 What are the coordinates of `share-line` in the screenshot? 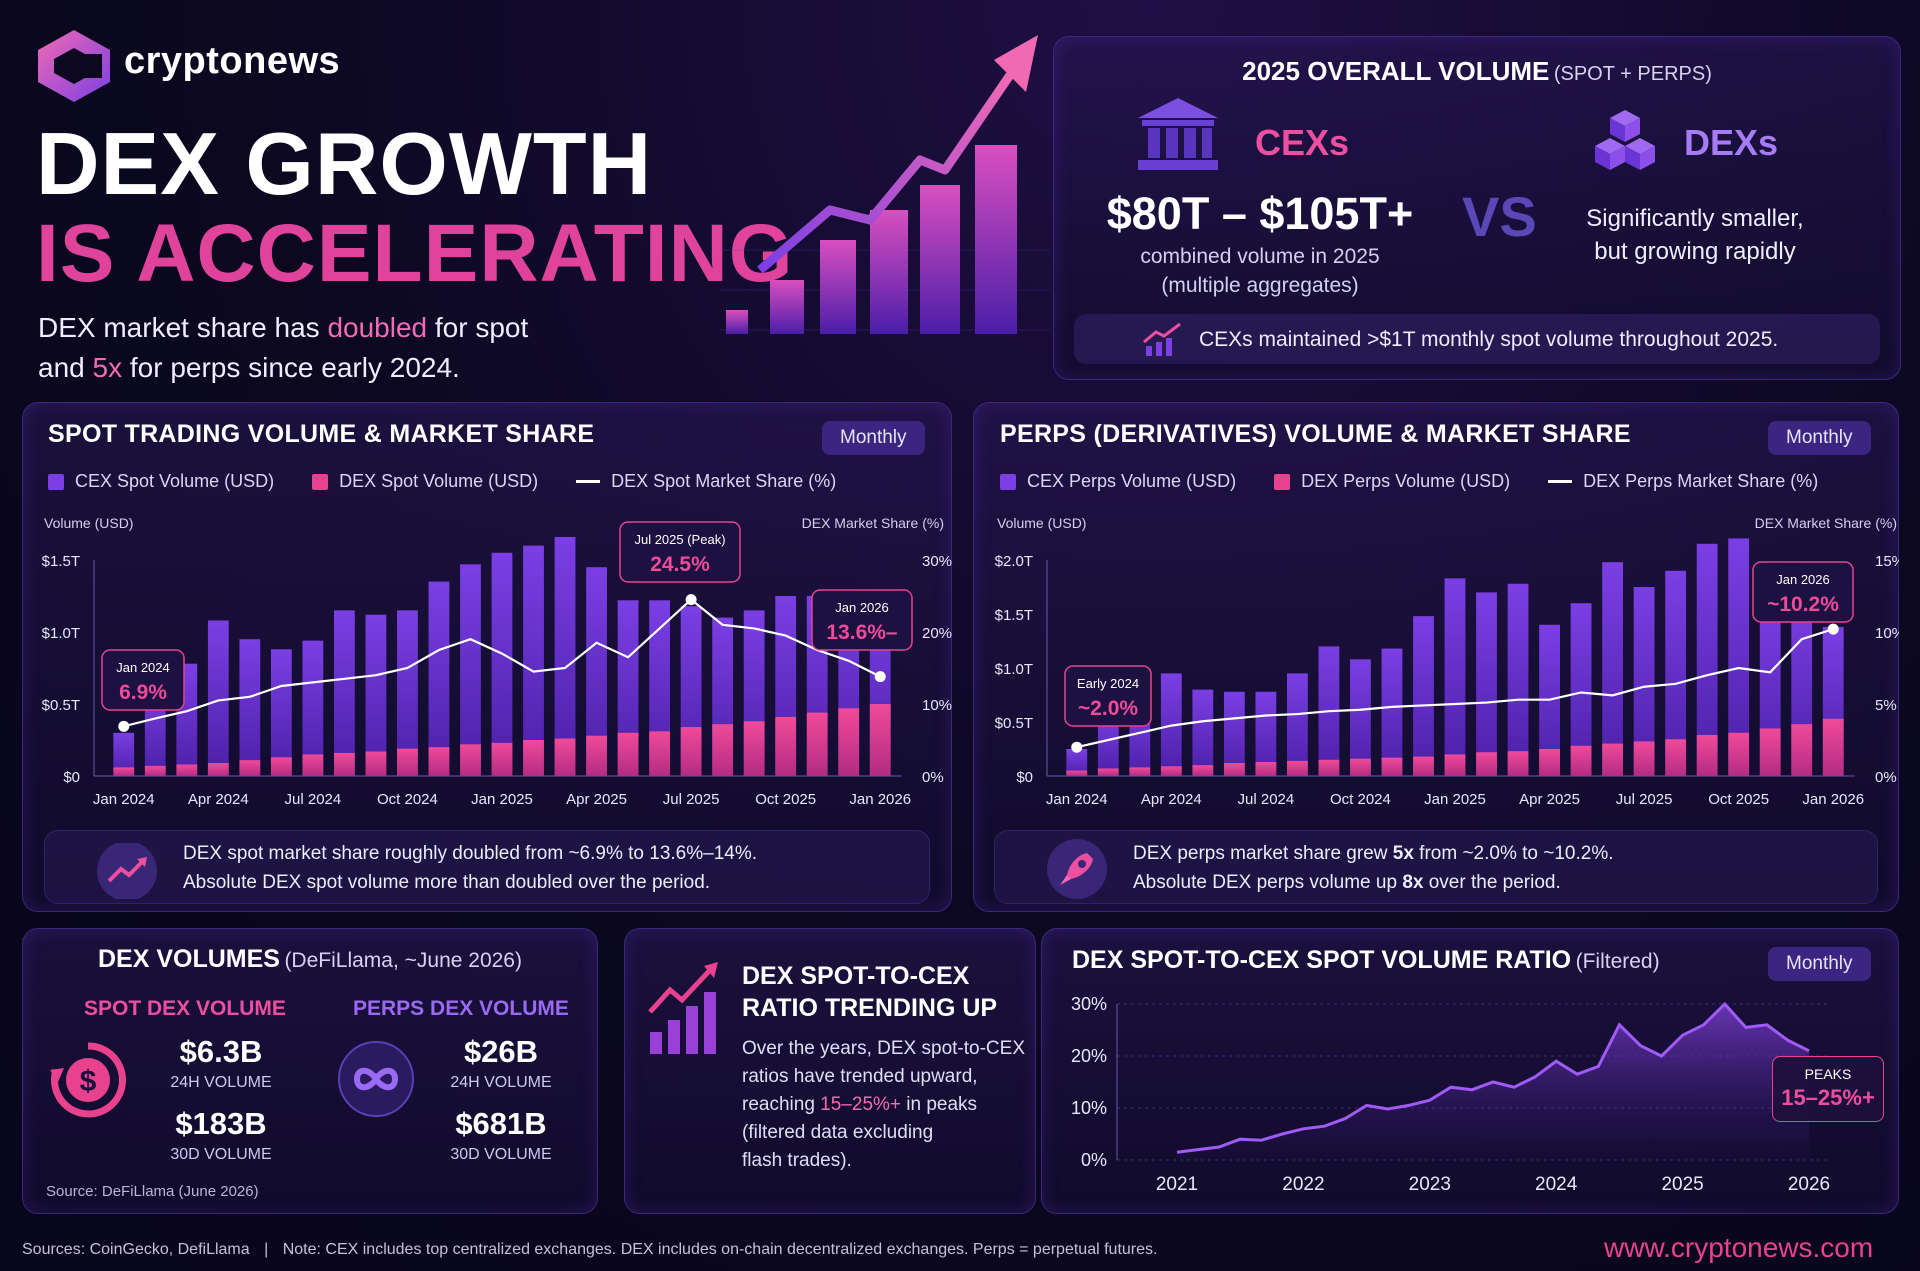 It's located at (502, 663).